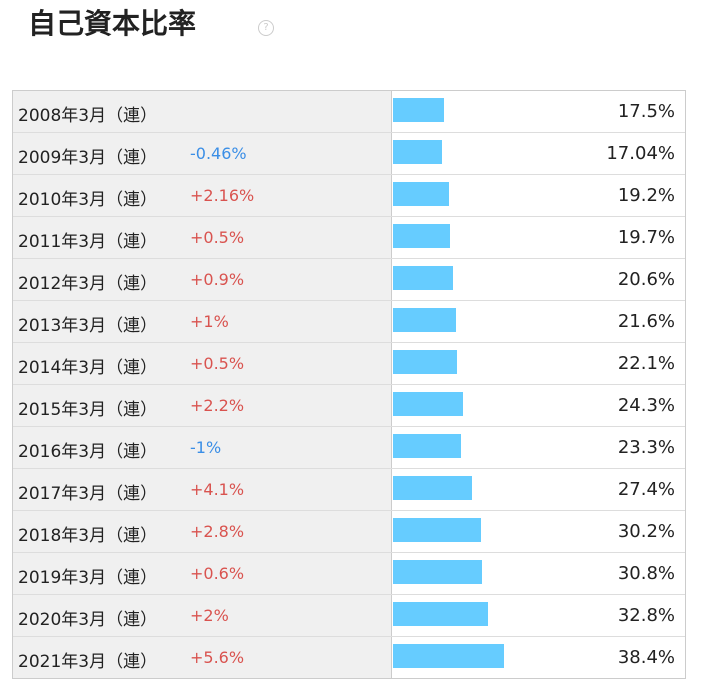 The width and height of the screenshot is (703, 697). I want to click on table-row: 2009年3月（連） -0.46% 17.04%, so click(349, 153).